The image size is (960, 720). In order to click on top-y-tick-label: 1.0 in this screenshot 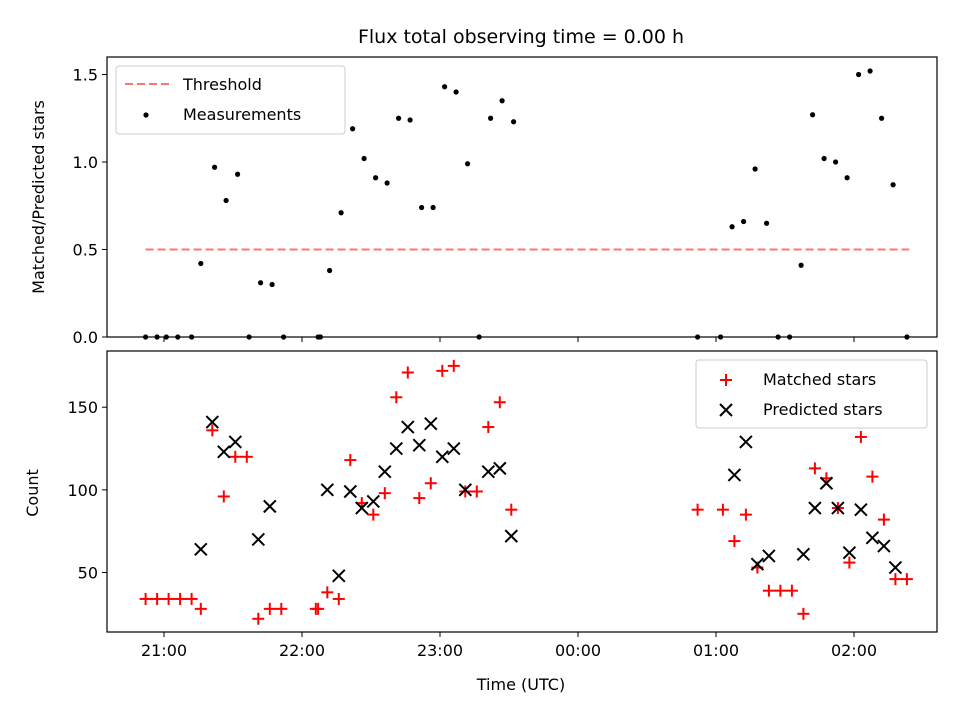, I will do `click(85, 162)`.